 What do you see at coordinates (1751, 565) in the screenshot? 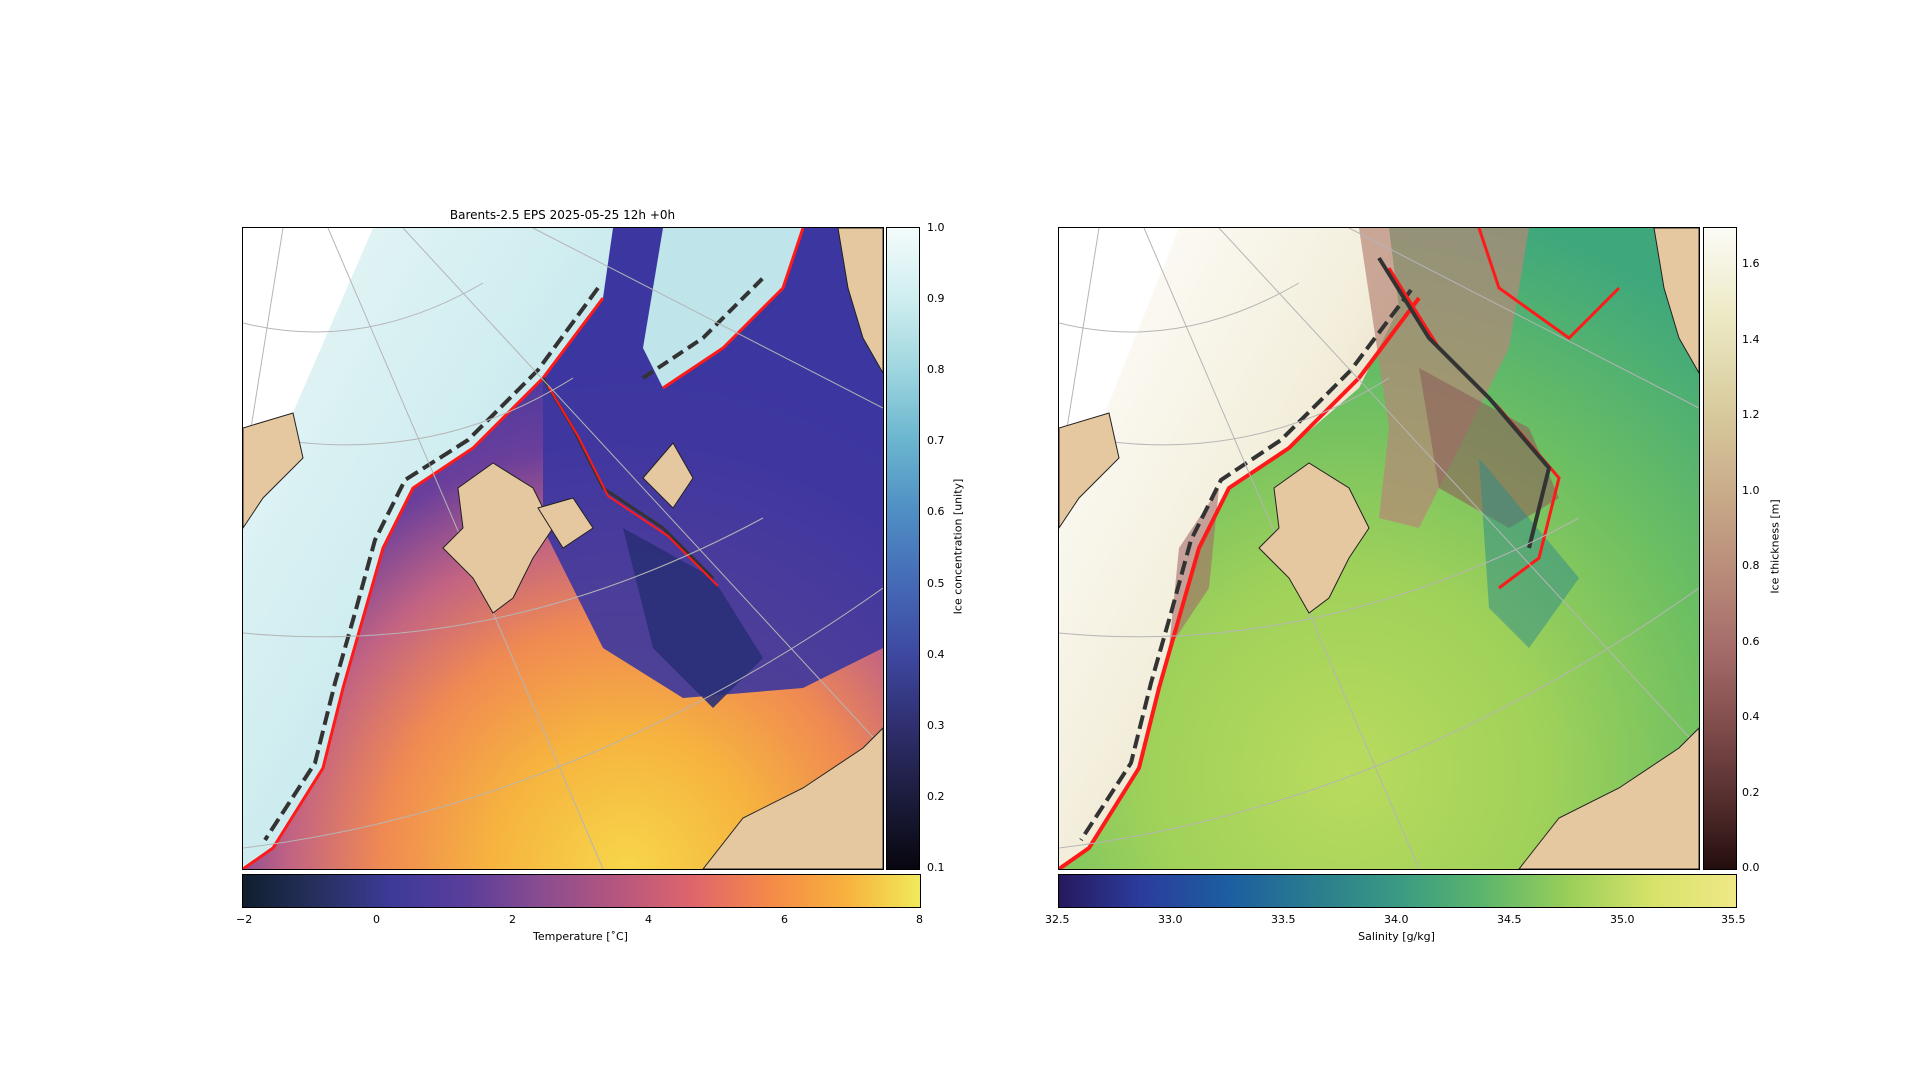
I see `thick-tick-5: 0.8` at bounding box center [1751, 565].